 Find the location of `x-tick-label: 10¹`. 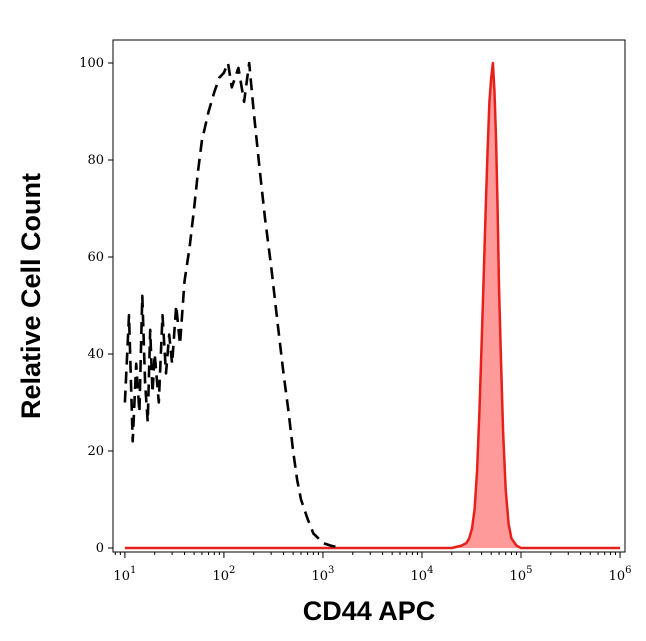

x-tick-label: 10¹ is located at coordinates (124, 574).